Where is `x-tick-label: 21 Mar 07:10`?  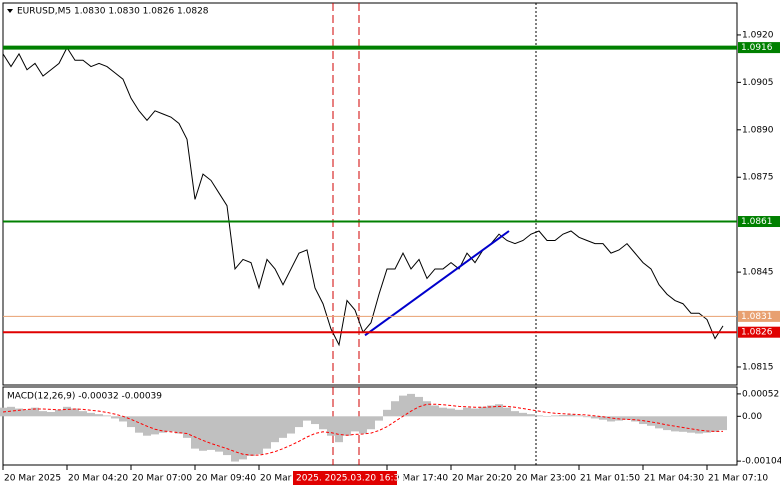 x-tick-label: 21 Mar 07:10 is located at coordinates (738, 479).